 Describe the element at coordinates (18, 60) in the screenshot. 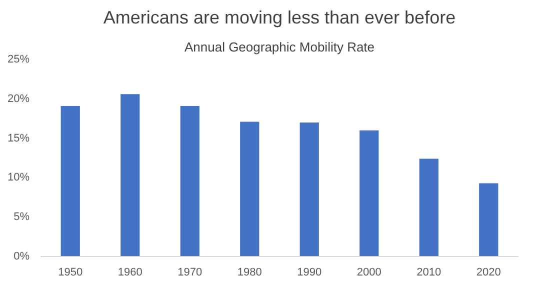

I see `y-tick-label: 25%` at that location.